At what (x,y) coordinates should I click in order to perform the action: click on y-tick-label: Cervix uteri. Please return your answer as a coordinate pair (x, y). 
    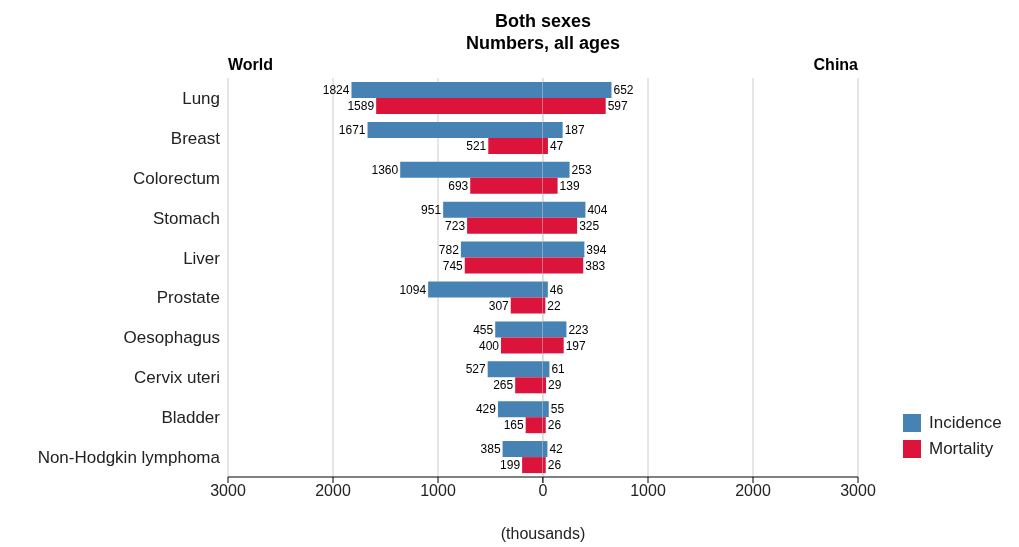
    Looking at the image, I should click on (177, 378).